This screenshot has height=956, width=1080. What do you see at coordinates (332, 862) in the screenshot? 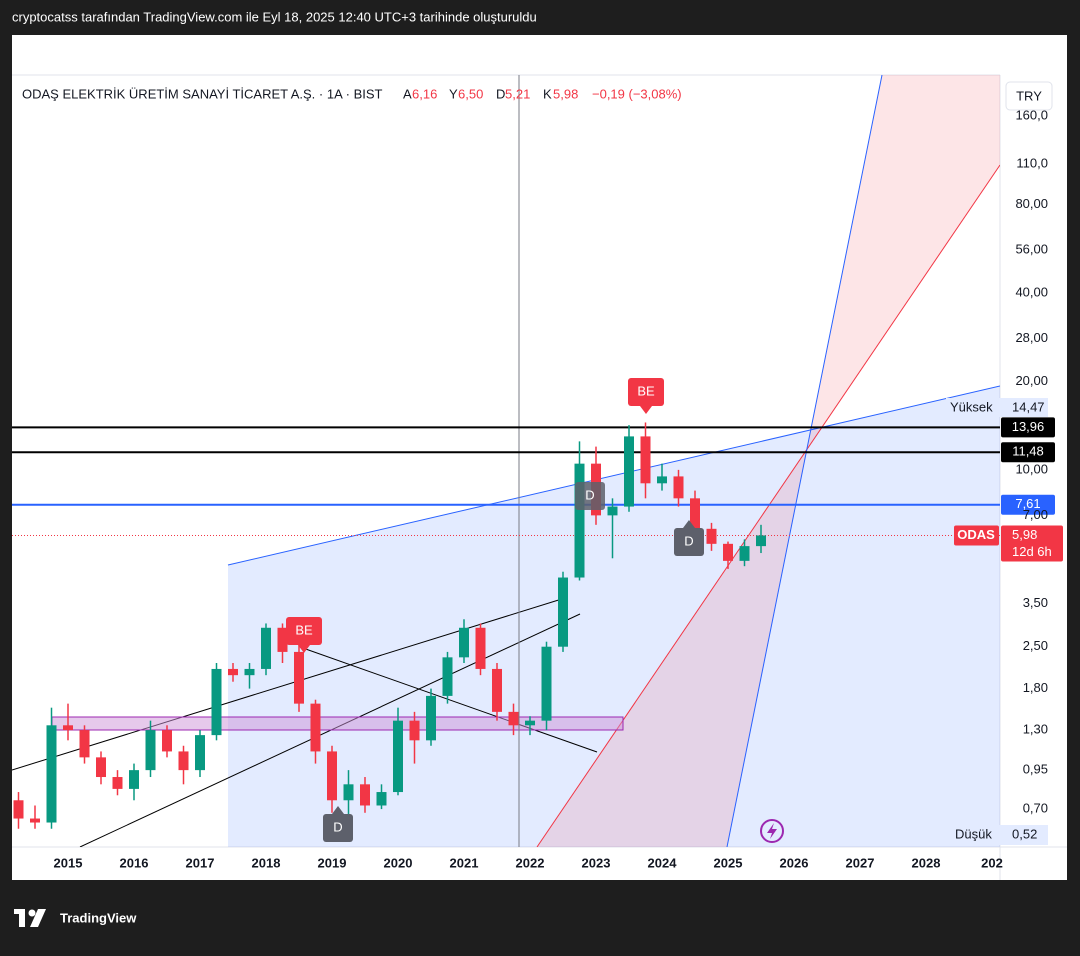
I see `time-tick-label: 2019` at bounding box center [332, 862].